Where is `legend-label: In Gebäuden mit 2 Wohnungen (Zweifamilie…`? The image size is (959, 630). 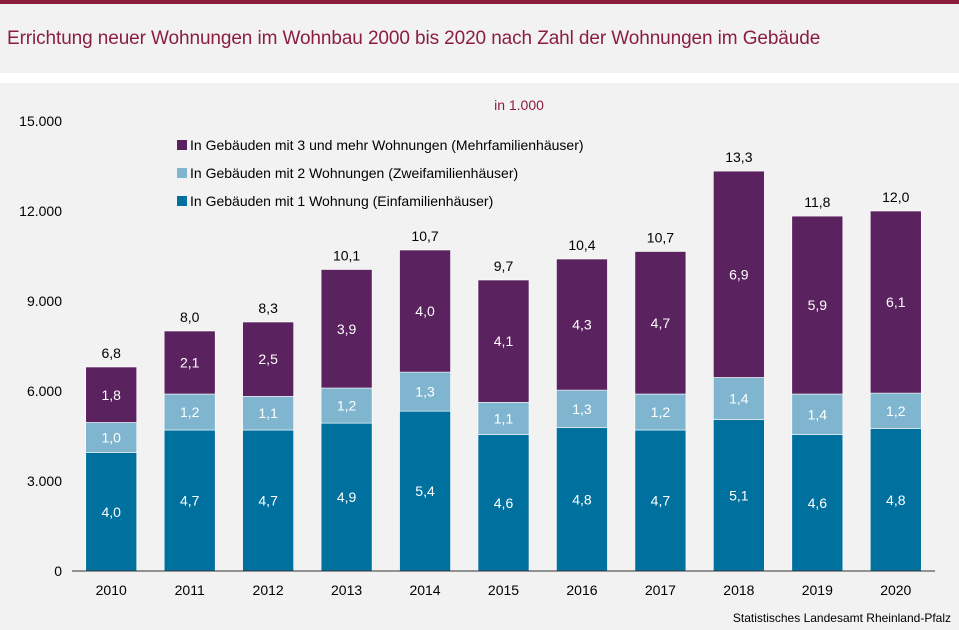 legend-label: In Gebäuden mit 2 Wohnungen (Zweifamilie… is located at coordinates (354, 173).